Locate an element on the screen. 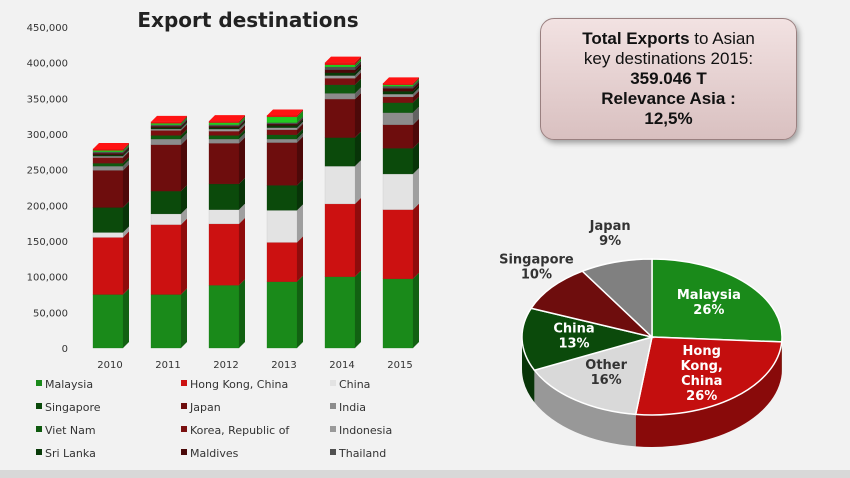  x-axis: 2010 2011 2012 2013 2014 2015 is located at coordinates (254, 365).